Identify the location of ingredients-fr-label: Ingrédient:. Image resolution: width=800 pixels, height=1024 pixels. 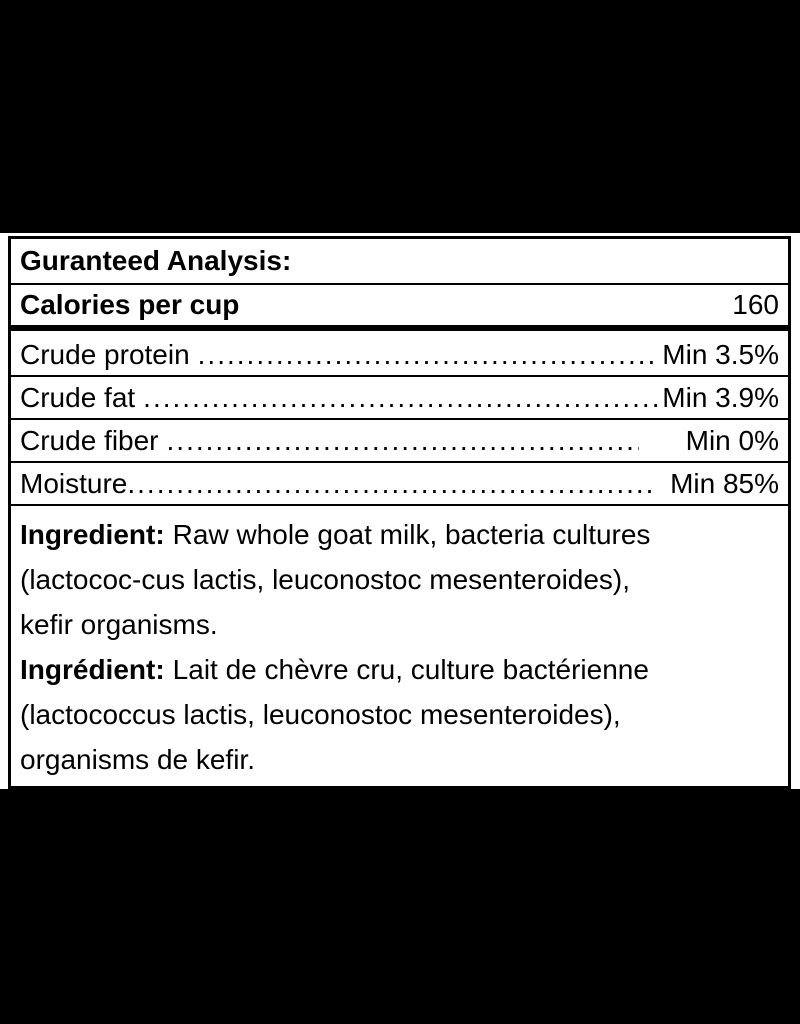
(92, 669).